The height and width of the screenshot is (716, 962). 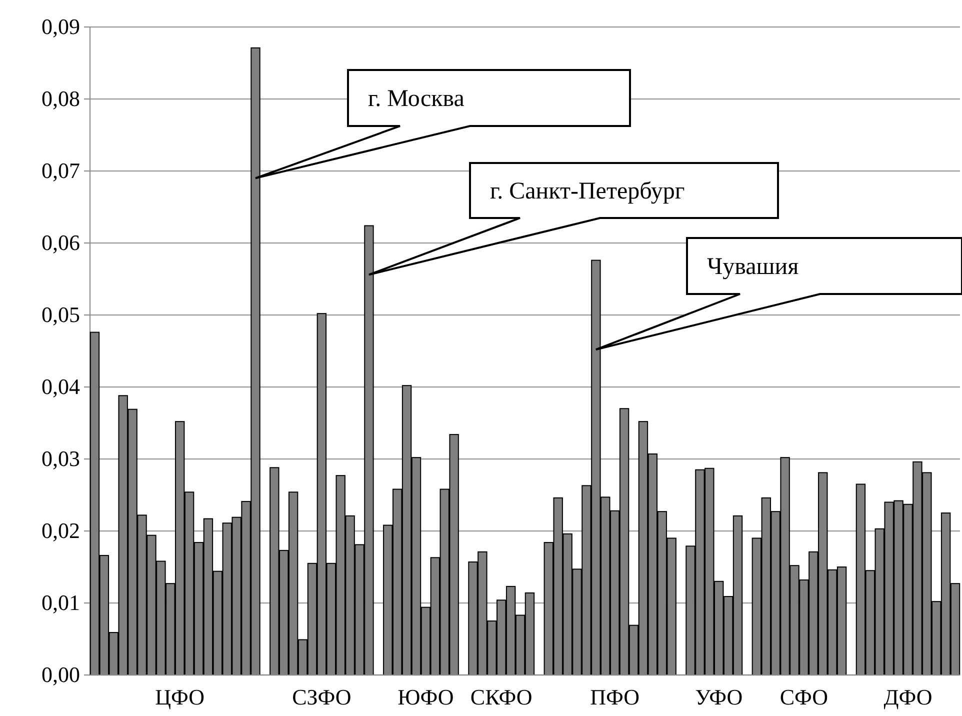 I want to click on annotation: Чувашия, so click(x=753, y=267).